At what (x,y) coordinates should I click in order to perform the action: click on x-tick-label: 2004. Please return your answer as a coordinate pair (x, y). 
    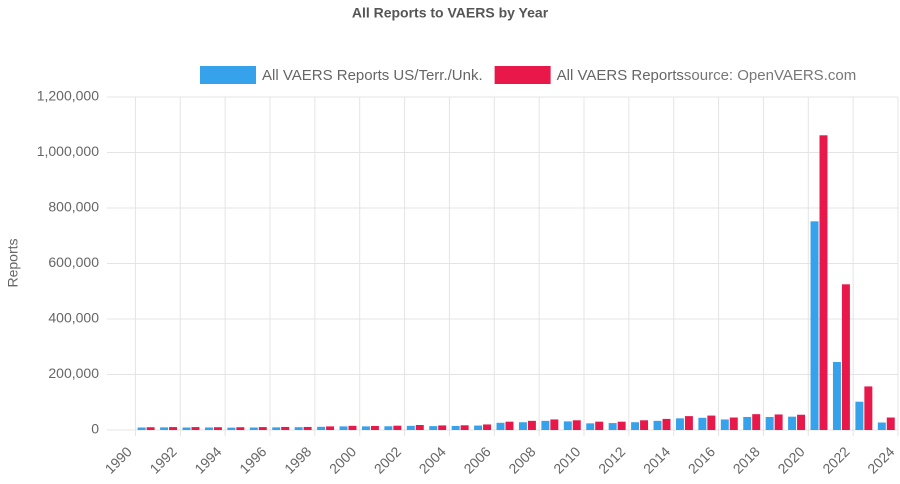
    Looking at the image, I should click on (432, 459).